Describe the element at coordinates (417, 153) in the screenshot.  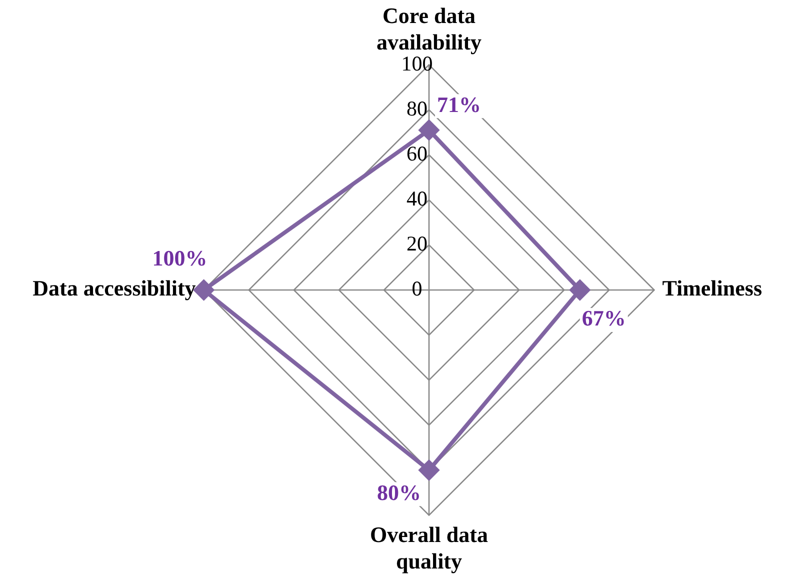
I see `y-tick-label: 60` at that location.